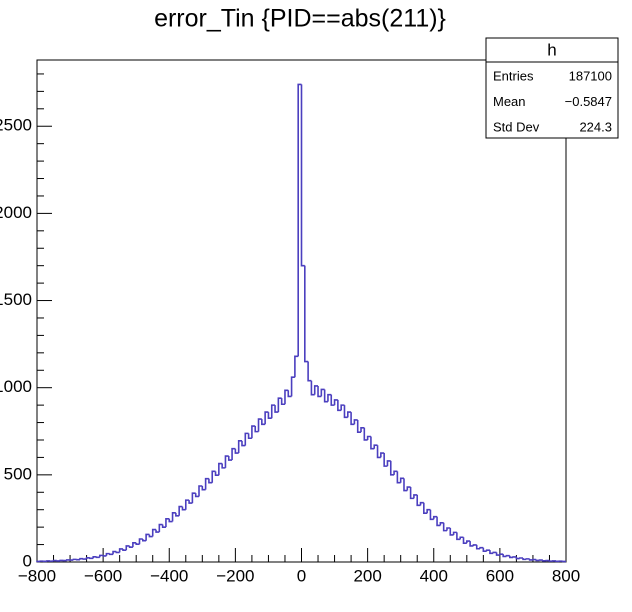  I want to click on chart-title: error_Tin {PID==abs(211)}, so click(300, 19).